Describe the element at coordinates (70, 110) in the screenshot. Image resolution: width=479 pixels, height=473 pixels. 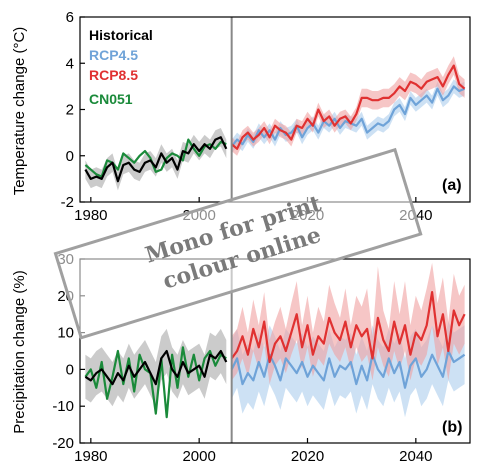
I see `temperature-y-tick-label: 2` at that location.